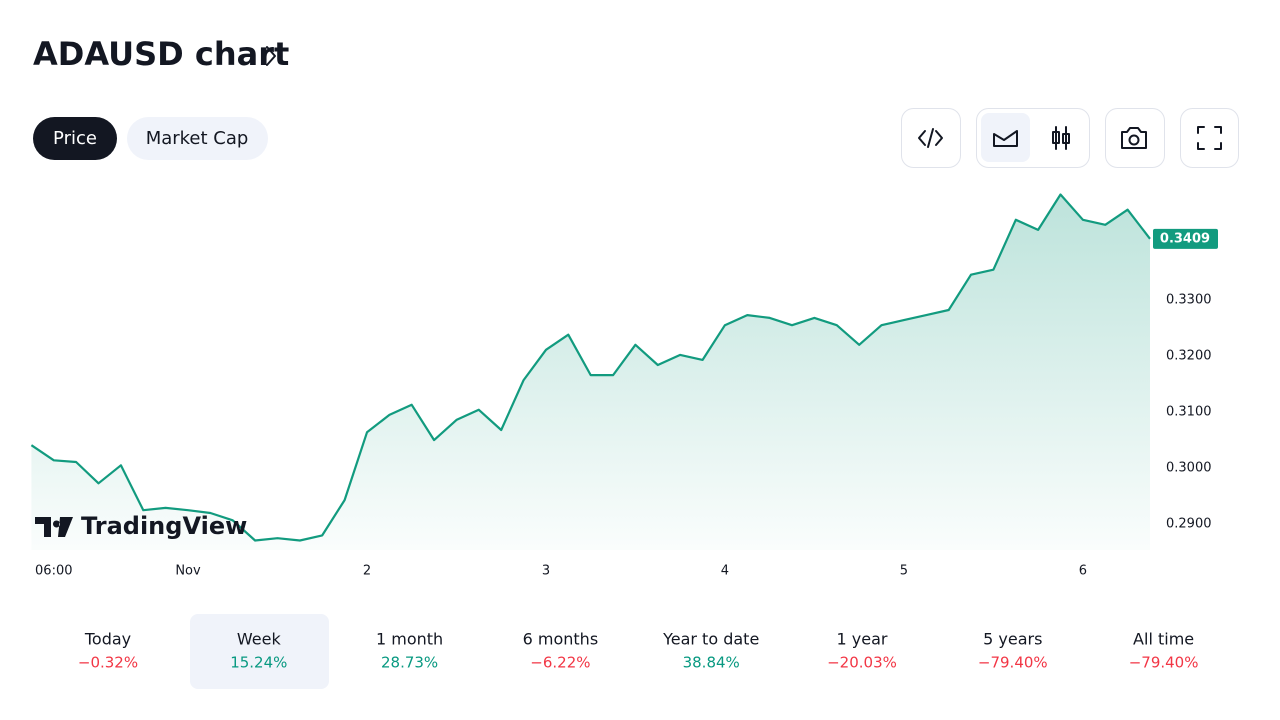 This screenshot has width=1280, height=720. I want to click on watermark: TradingView, so click(141, 526).